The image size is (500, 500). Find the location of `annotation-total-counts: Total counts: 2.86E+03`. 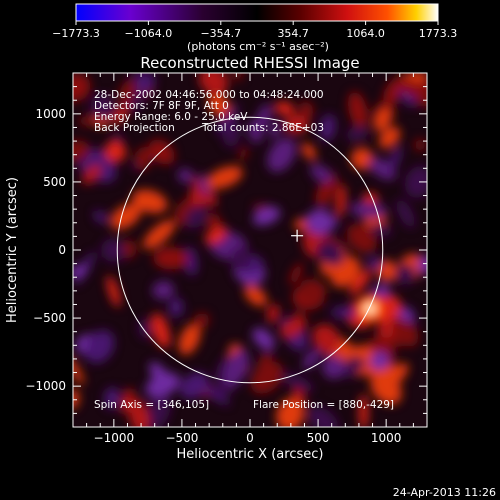

annotation-total-counts: Total counts: 2.86E+03 is located at coordinates (262, 128).